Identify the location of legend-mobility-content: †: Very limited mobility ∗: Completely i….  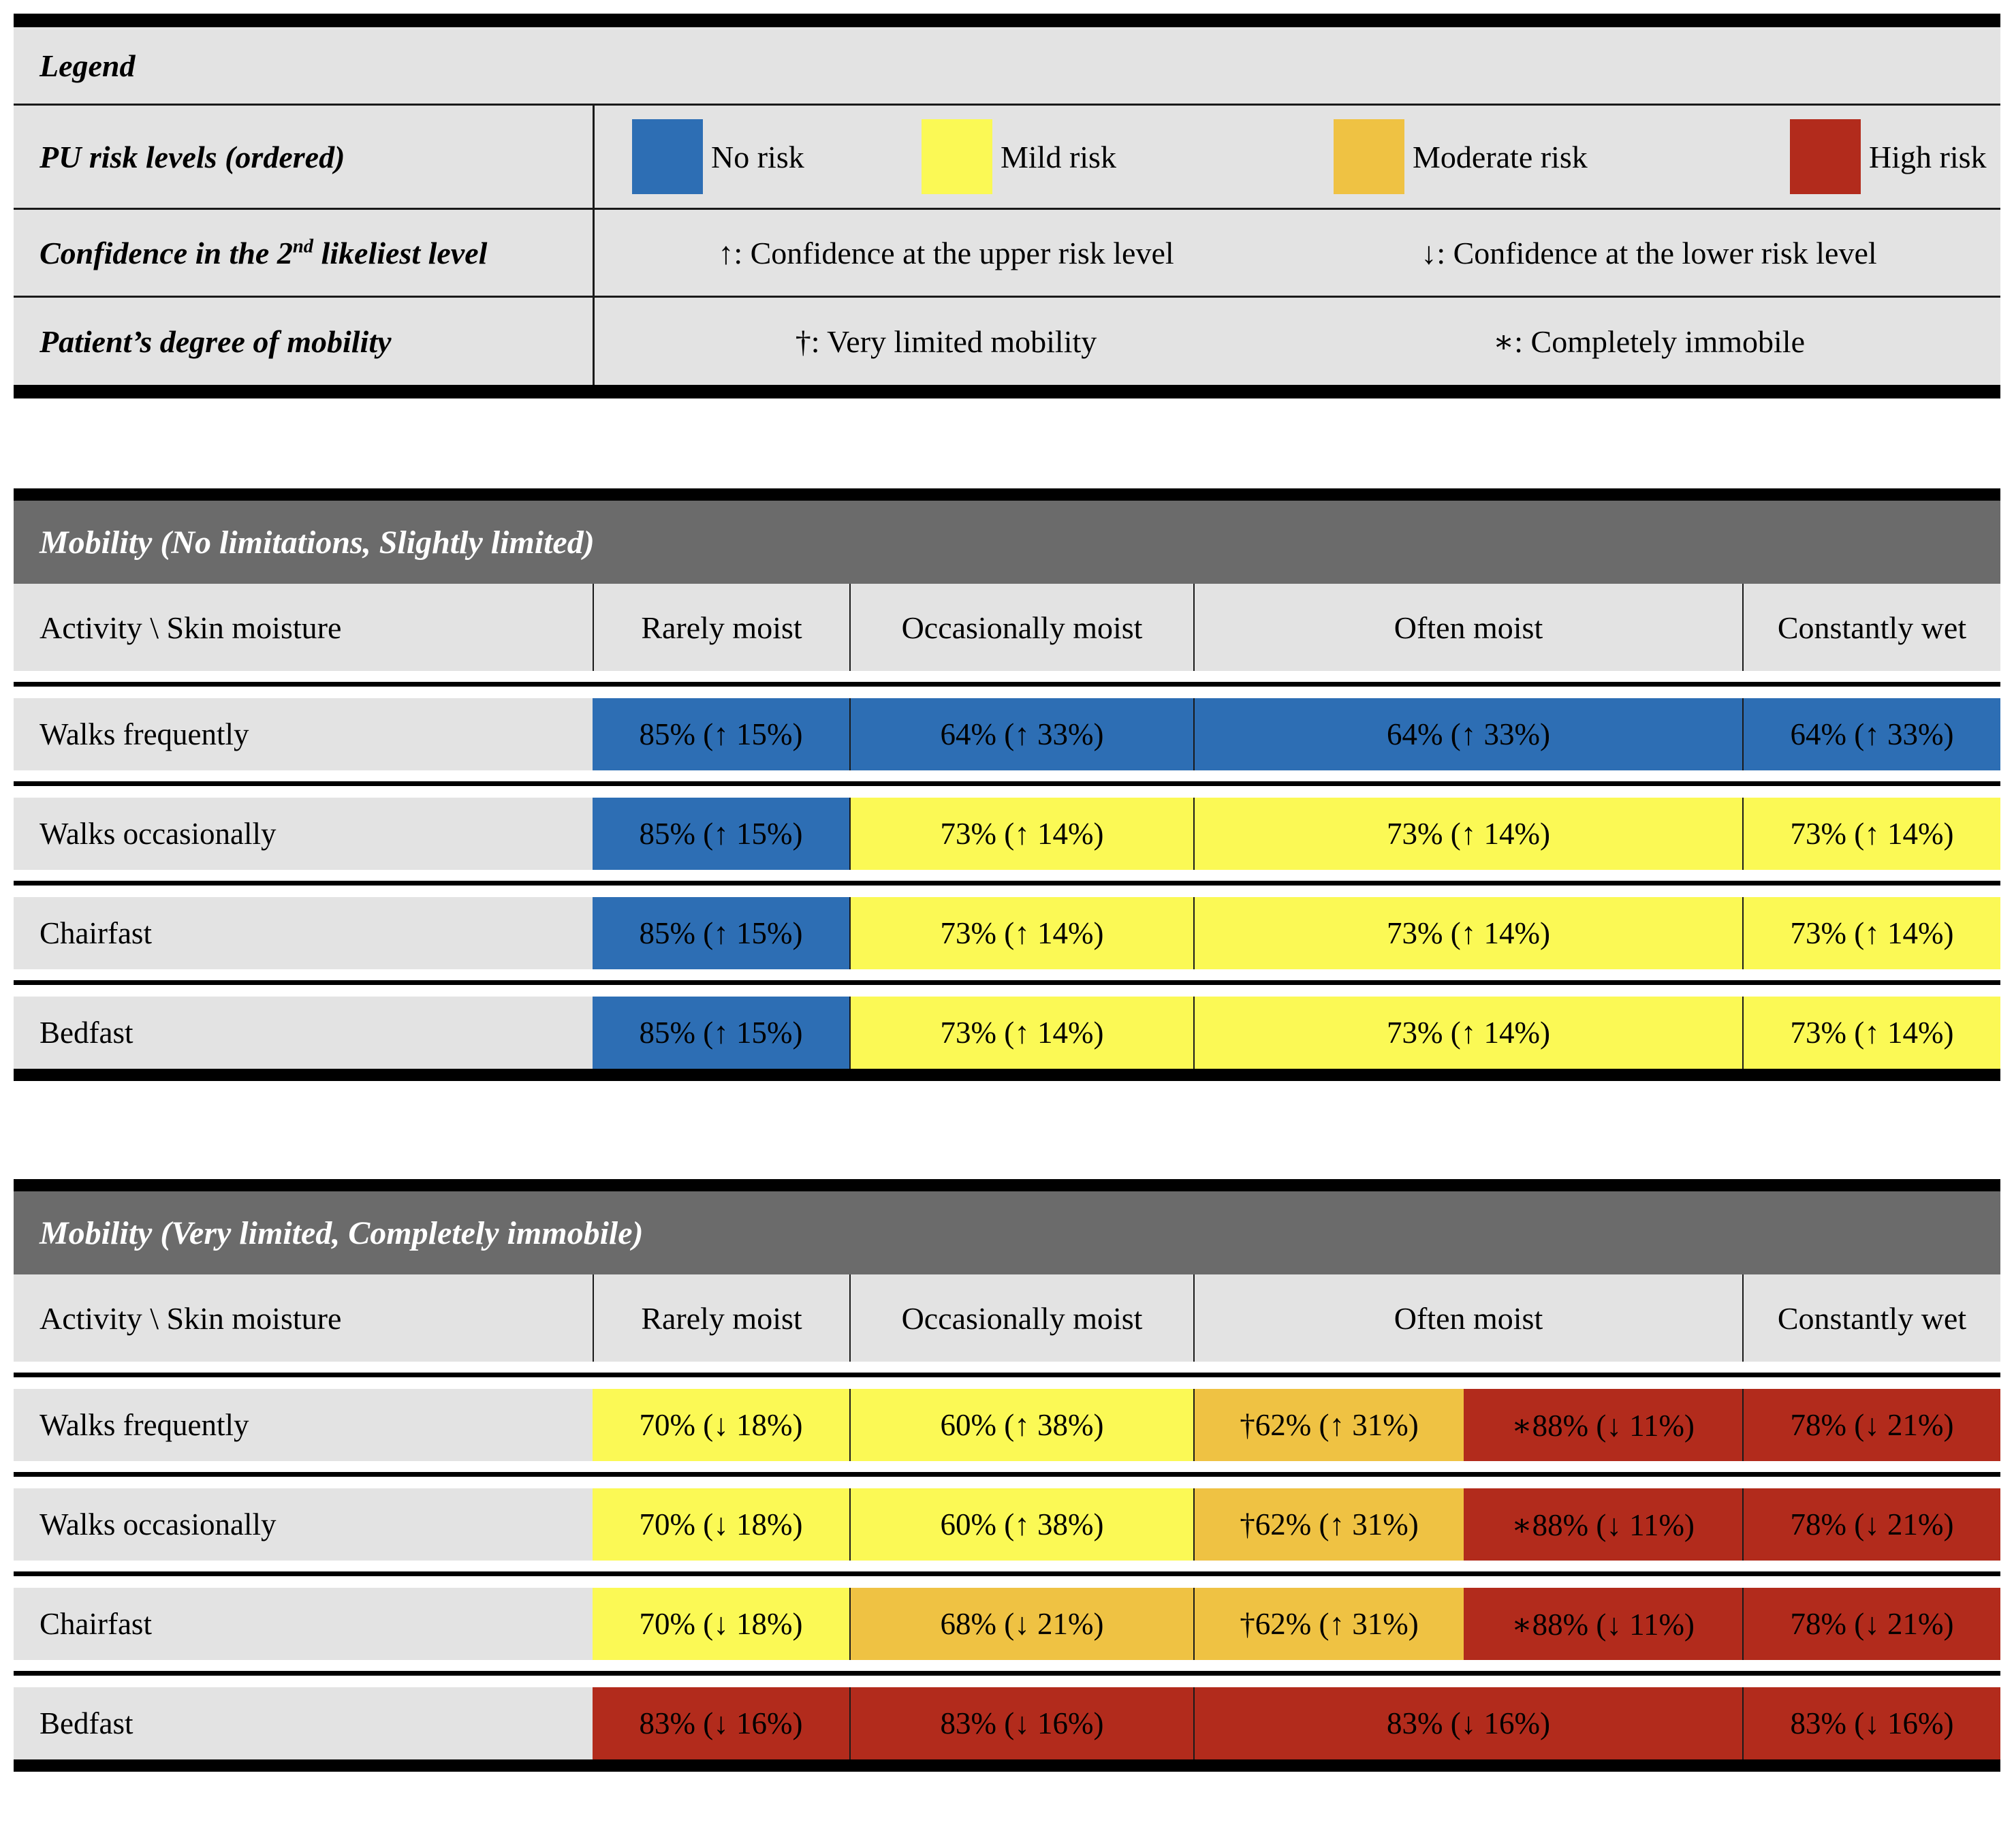
(1297, 341).